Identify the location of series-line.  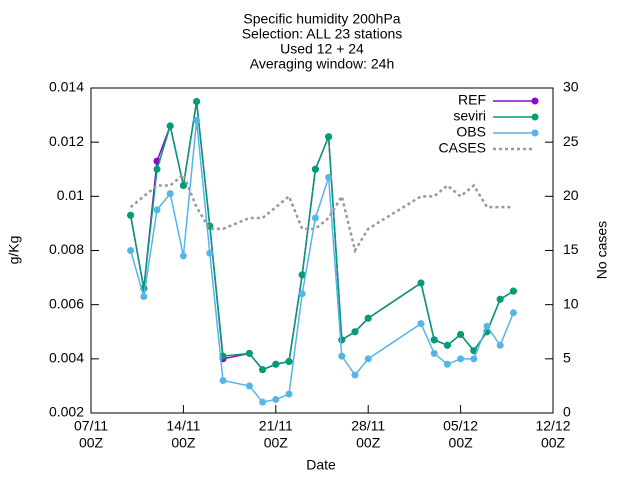
(321, 213).